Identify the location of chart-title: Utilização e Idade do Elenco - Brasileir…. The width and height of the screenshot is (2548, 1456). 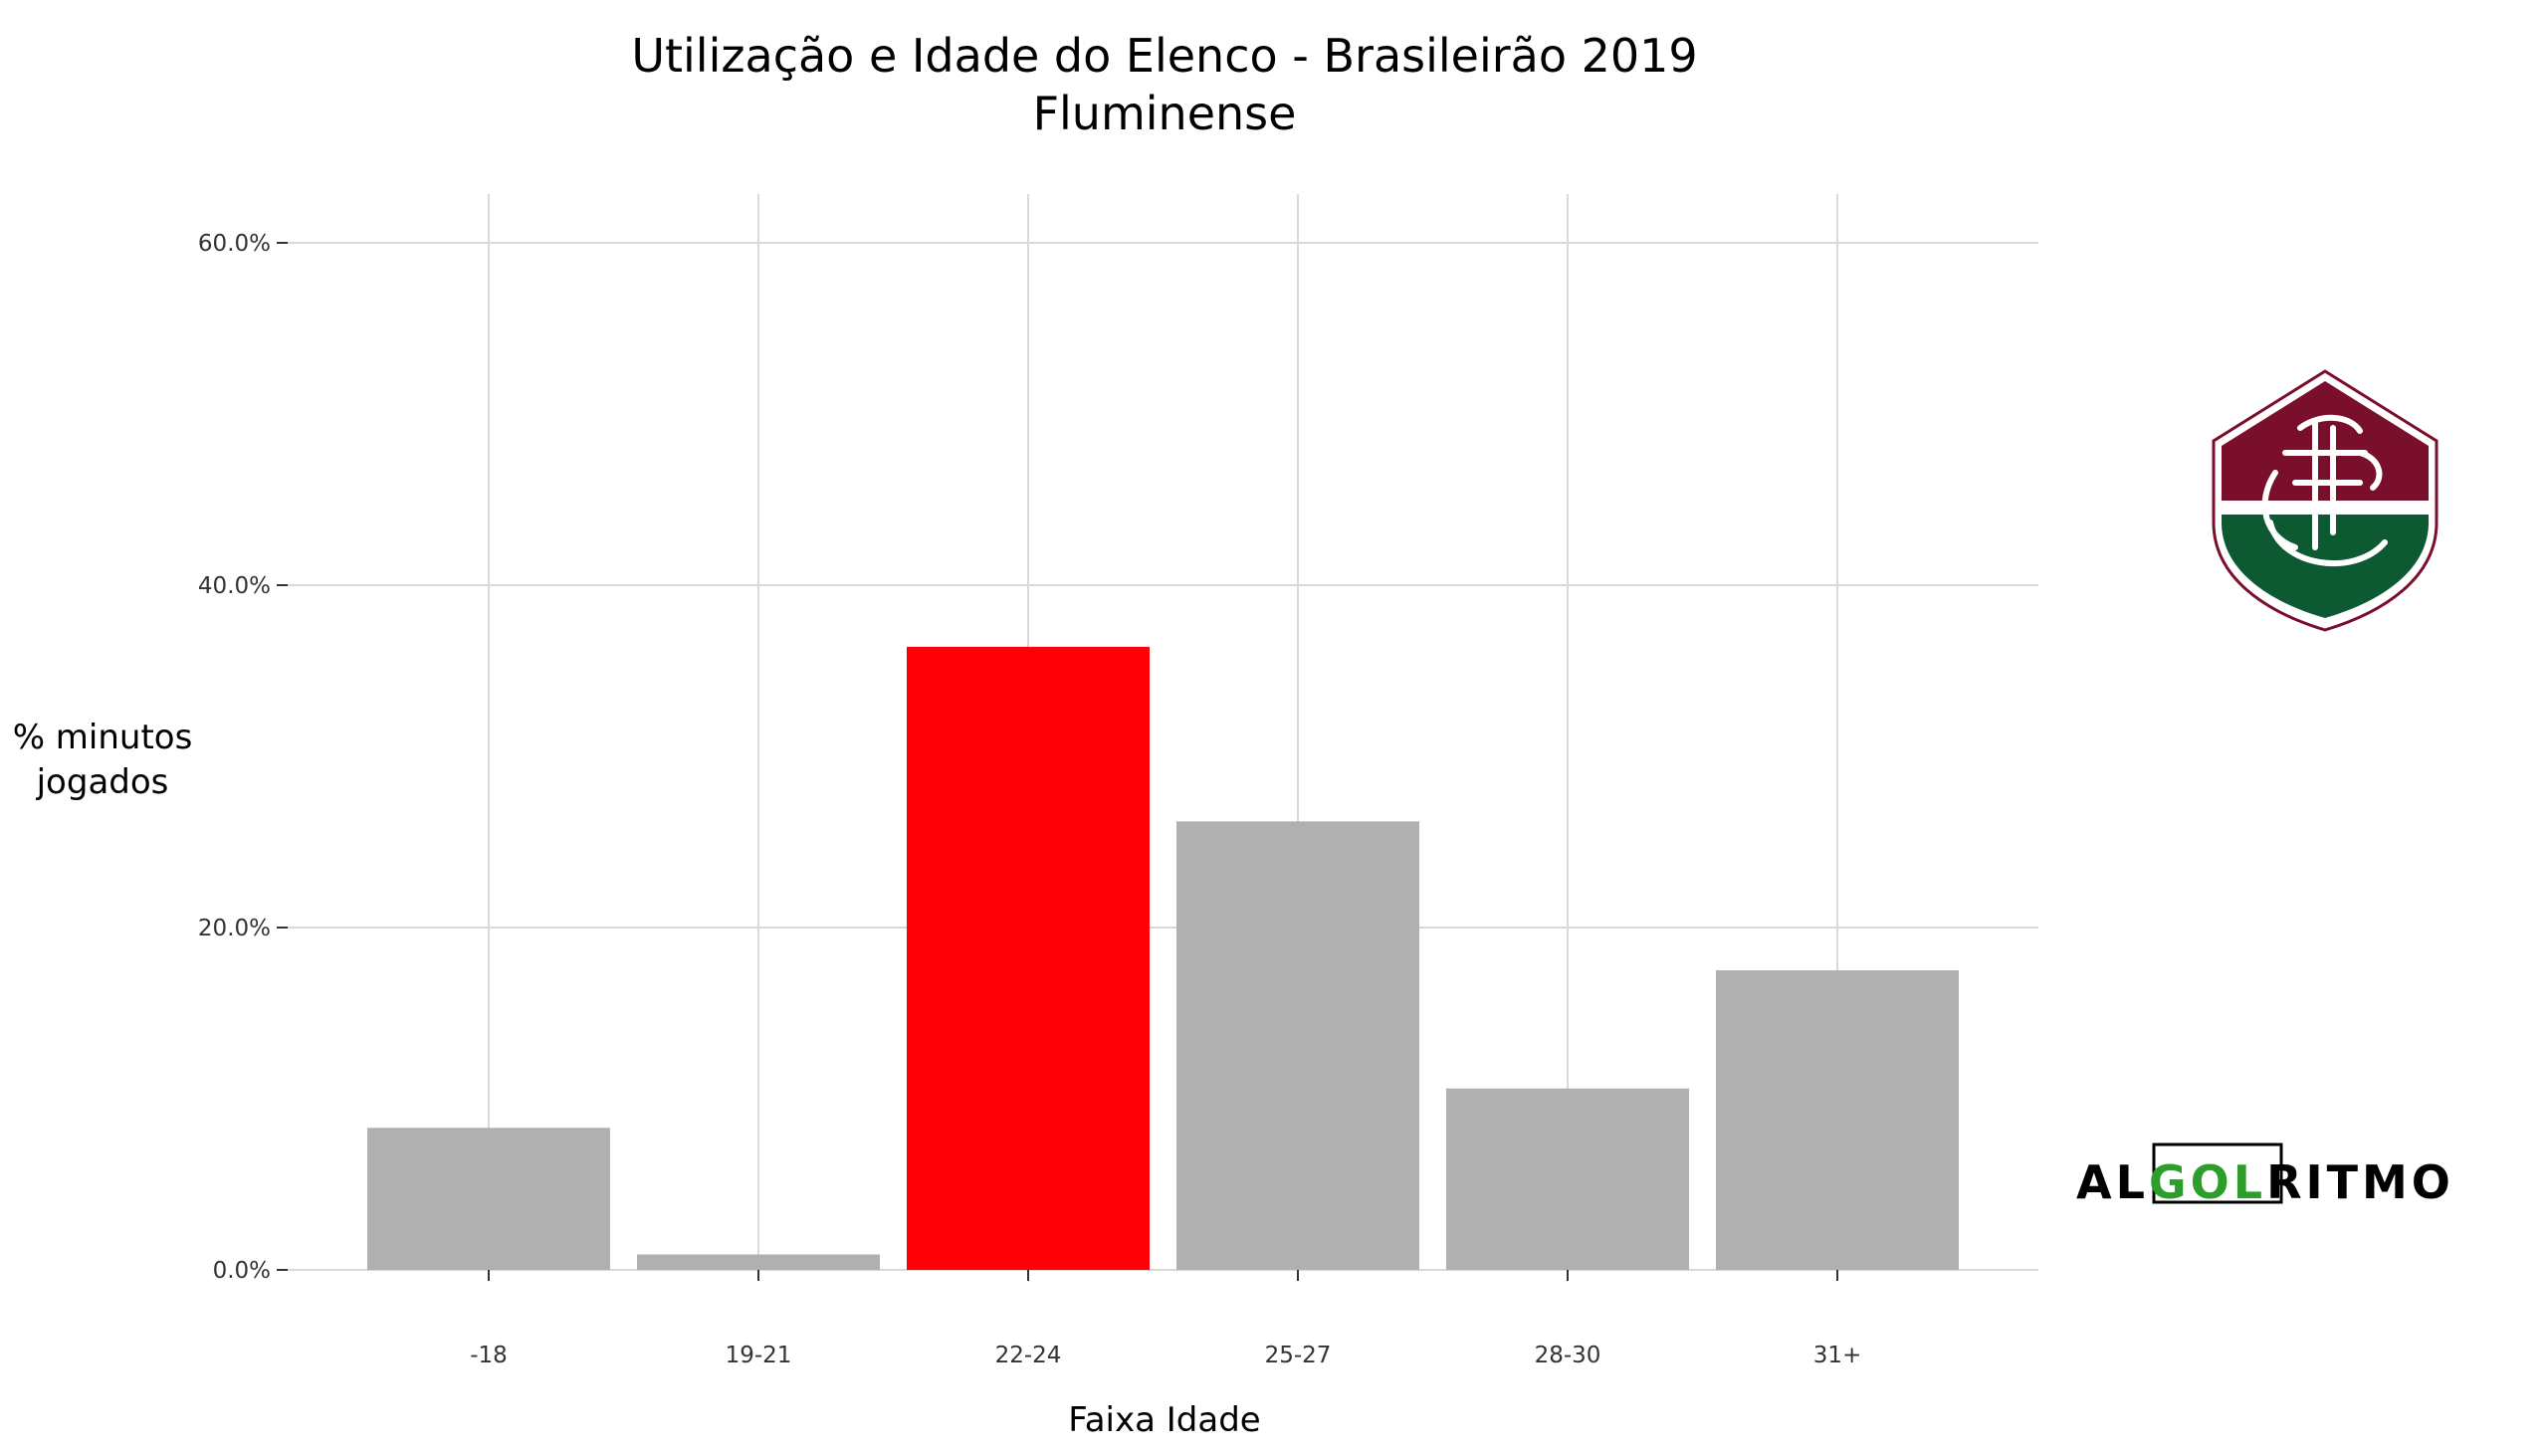
(1164, 56).